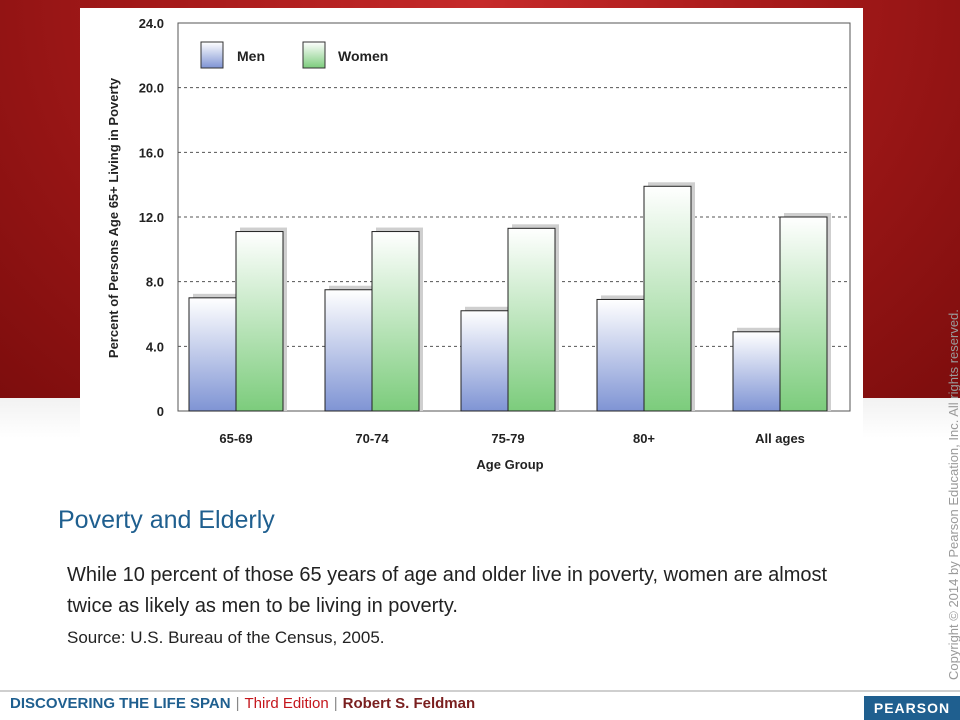 The width and height of the screenshot is (960, 720). I want to click on y-tick-label: 12.0, so click(151, 217).